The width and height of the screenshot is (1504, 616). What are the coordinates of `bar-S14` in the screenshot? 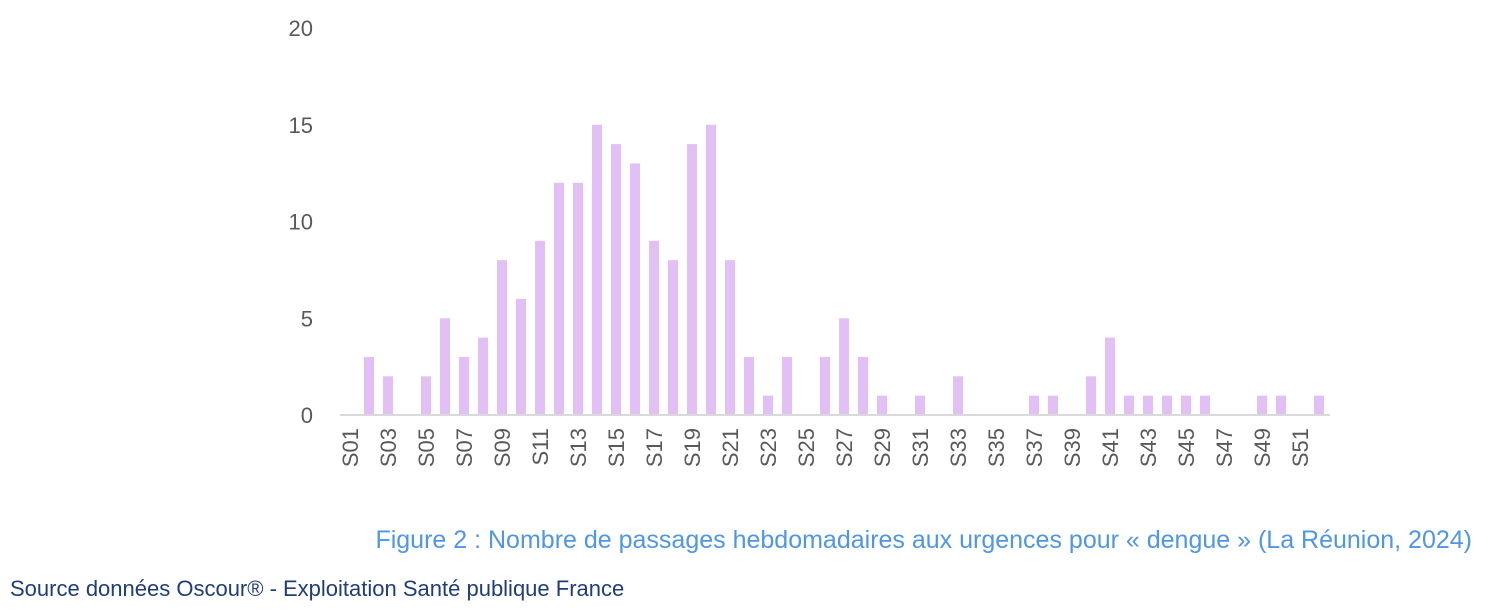 It's located at (597, 269).